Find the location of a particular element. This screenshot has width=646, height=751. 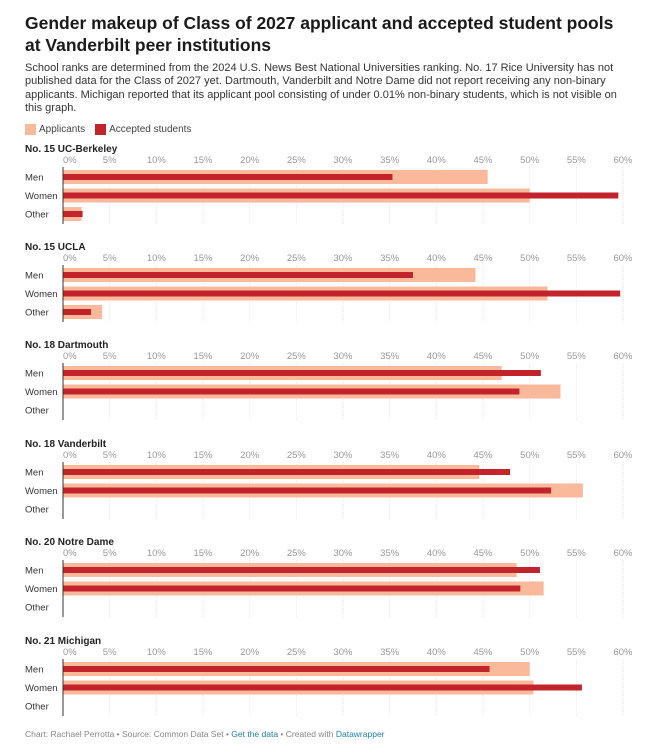

datawrapper-link: Datawrapper is located at coordinates (360, 734).